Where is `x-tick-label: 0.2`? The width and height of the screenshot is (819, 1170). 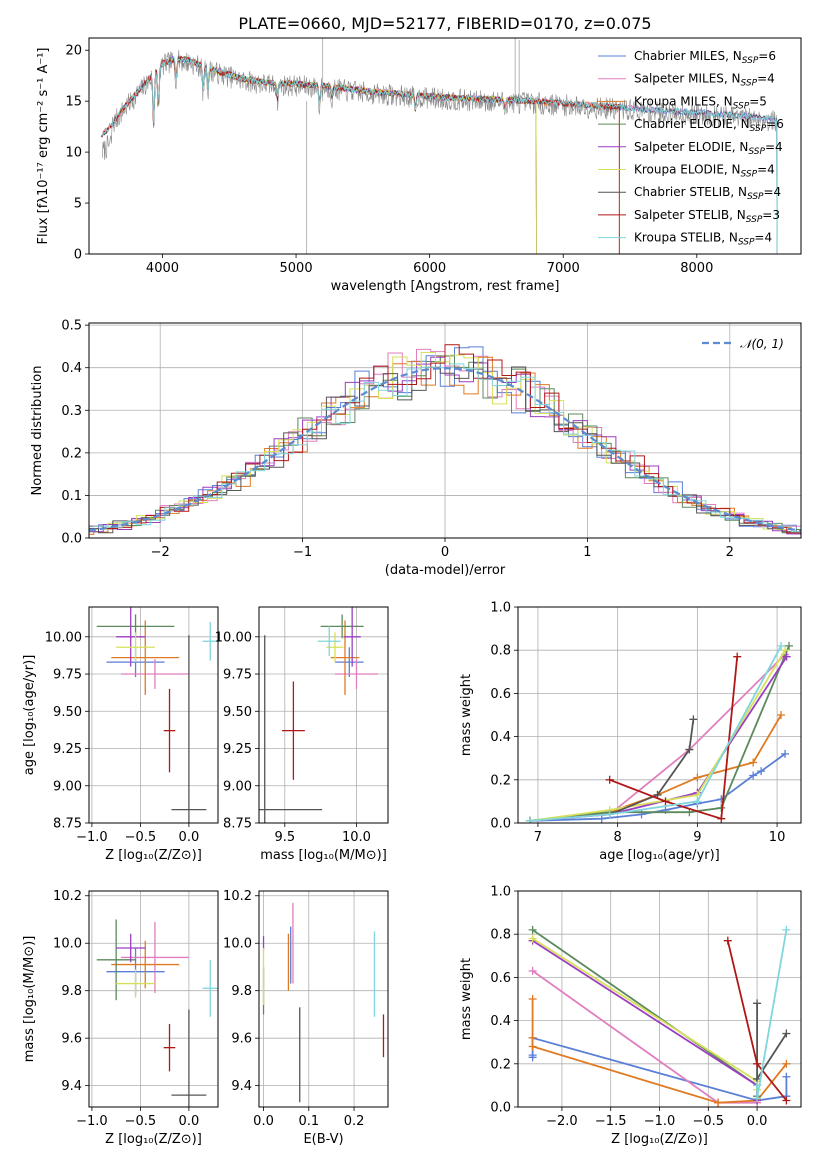 x-tick-label: 0.2 is located at coordinates (354, 1121).